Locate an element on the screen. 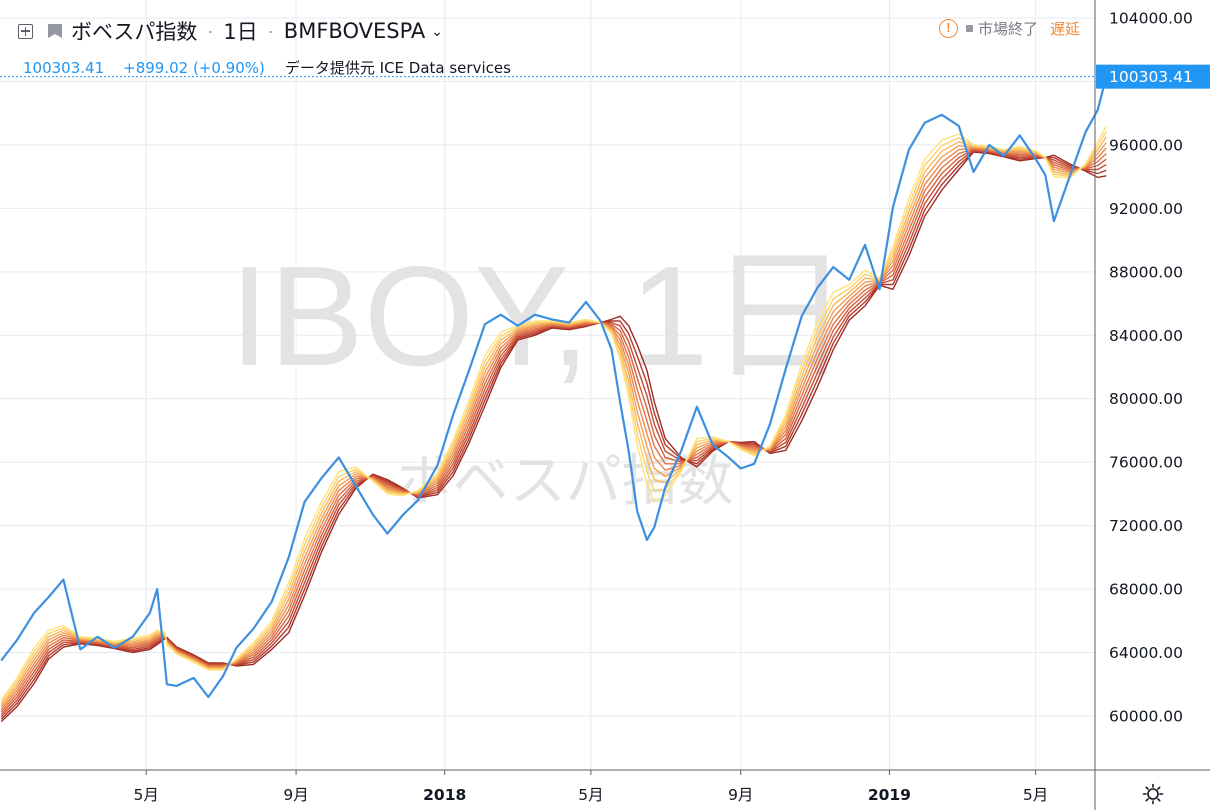  add-symbol-icon is located at coordinates (25, 31).